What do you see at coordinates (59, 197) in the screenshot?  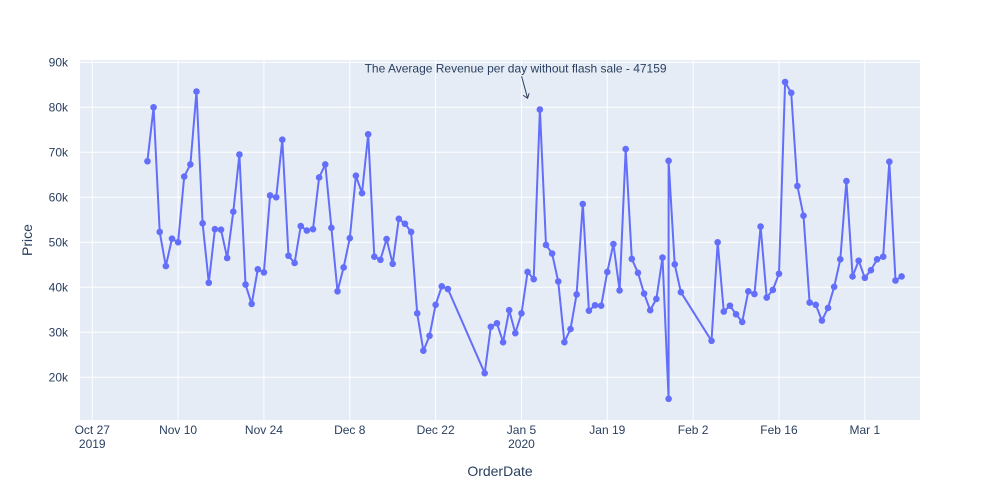 I see `y-tick-label: 60k` at bounding box center [59, 197].